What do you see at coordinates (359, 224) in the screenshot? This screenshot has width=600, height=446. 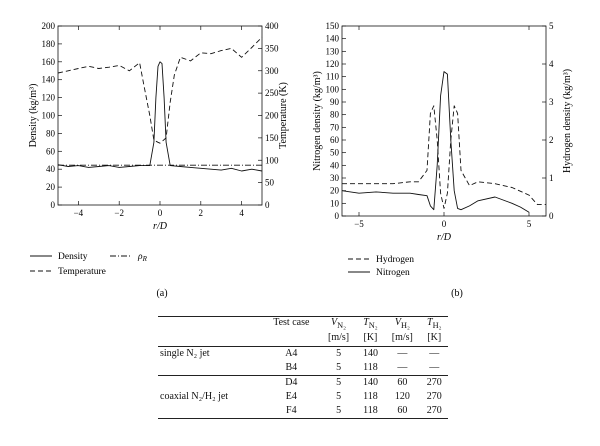 I see `x-tick-label: −5` at bounding box center [359, 224].